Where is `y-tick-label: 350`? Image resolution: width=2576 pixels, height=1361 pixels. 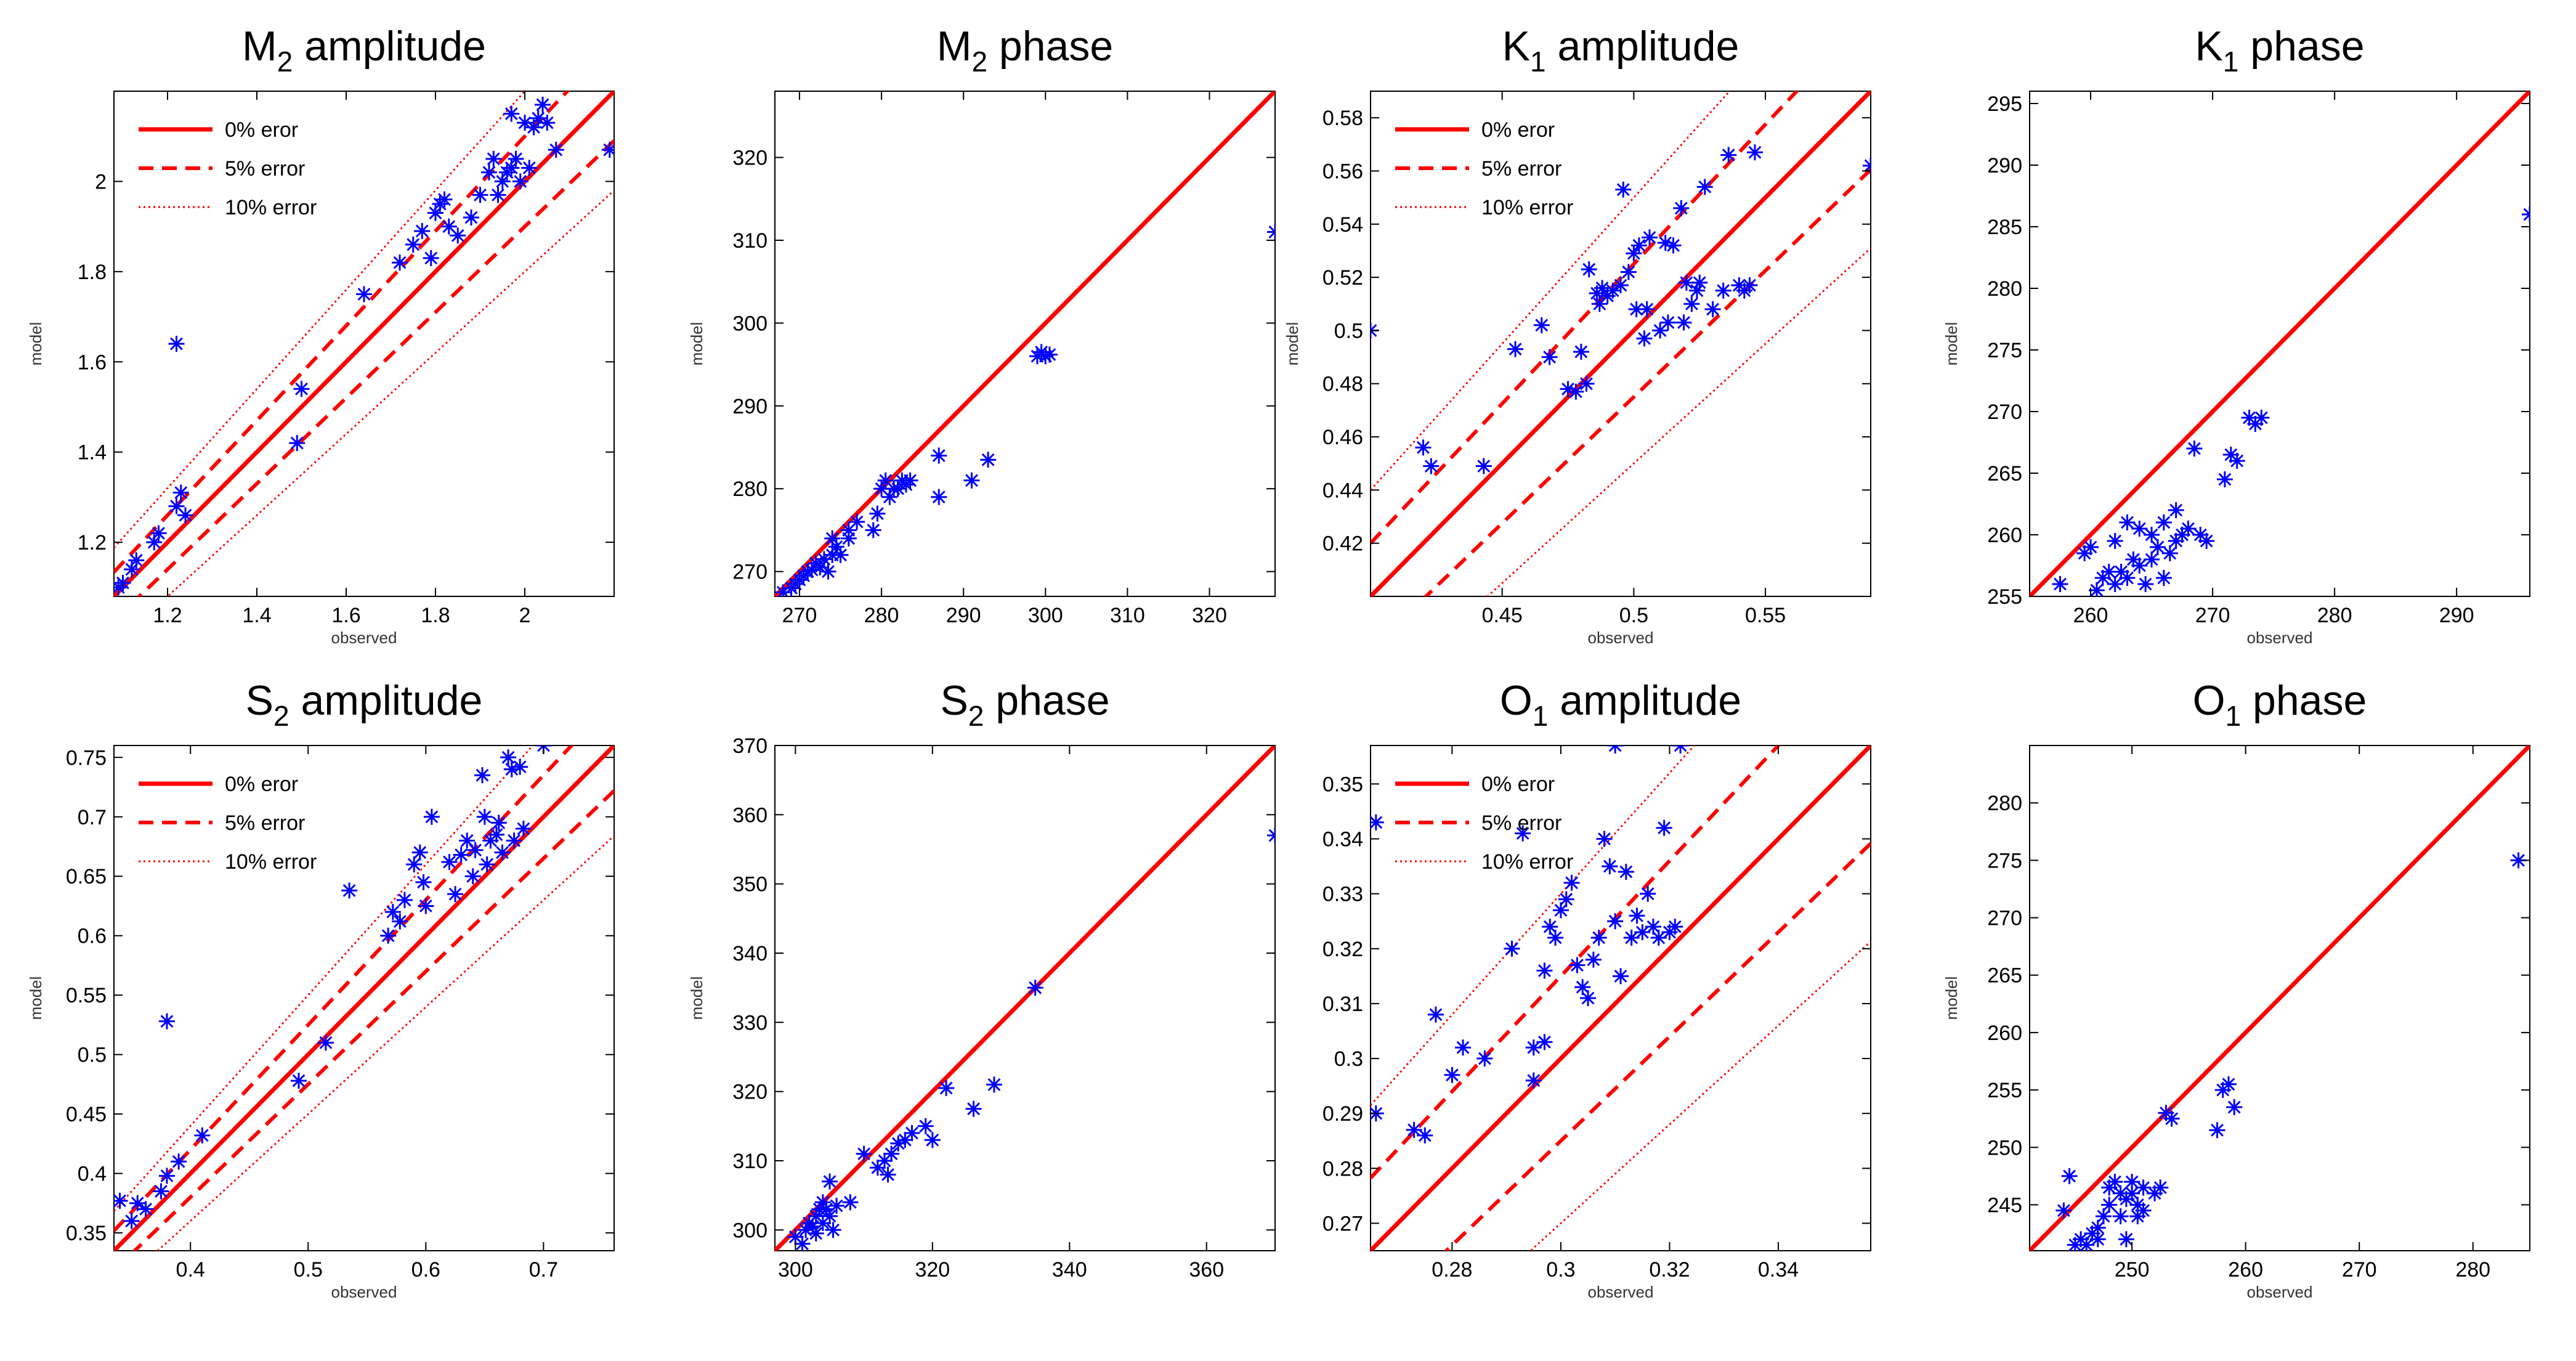
y-tick-label: 350 is located at coordinates (750, 885).